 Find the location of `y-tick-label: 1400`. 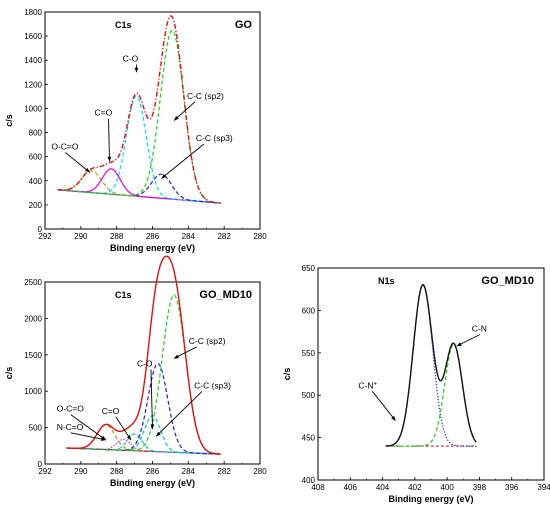

y-tick-label: 1400 is located at coordinates (33, 60).